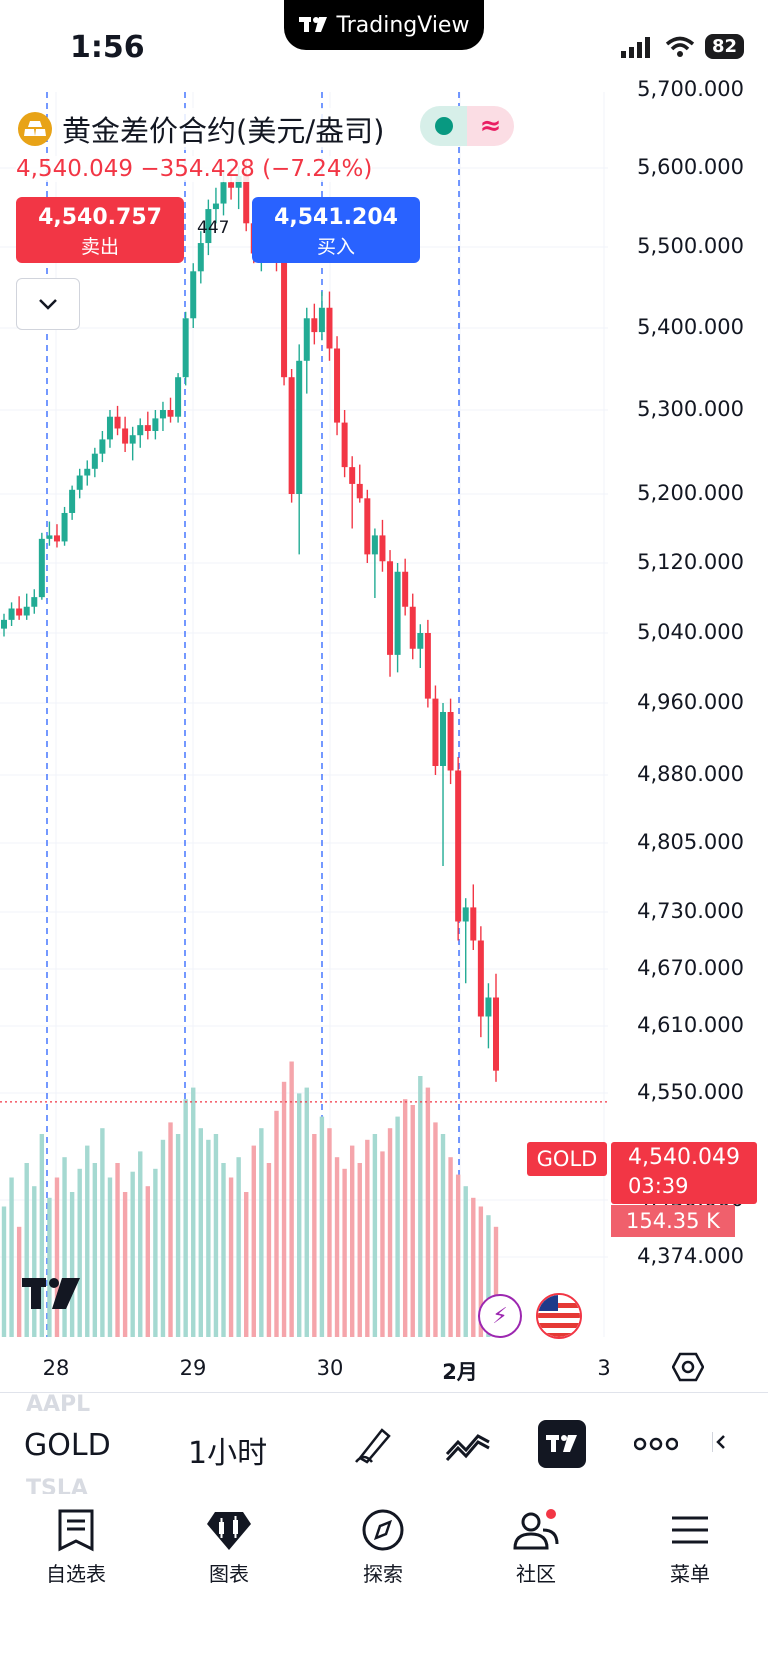 The width and height of the screenshot is (768, 1663). Describe the element at coordinates (383, 1574) in the screenshot. I see `nav-label-explore: 探索` at that location.